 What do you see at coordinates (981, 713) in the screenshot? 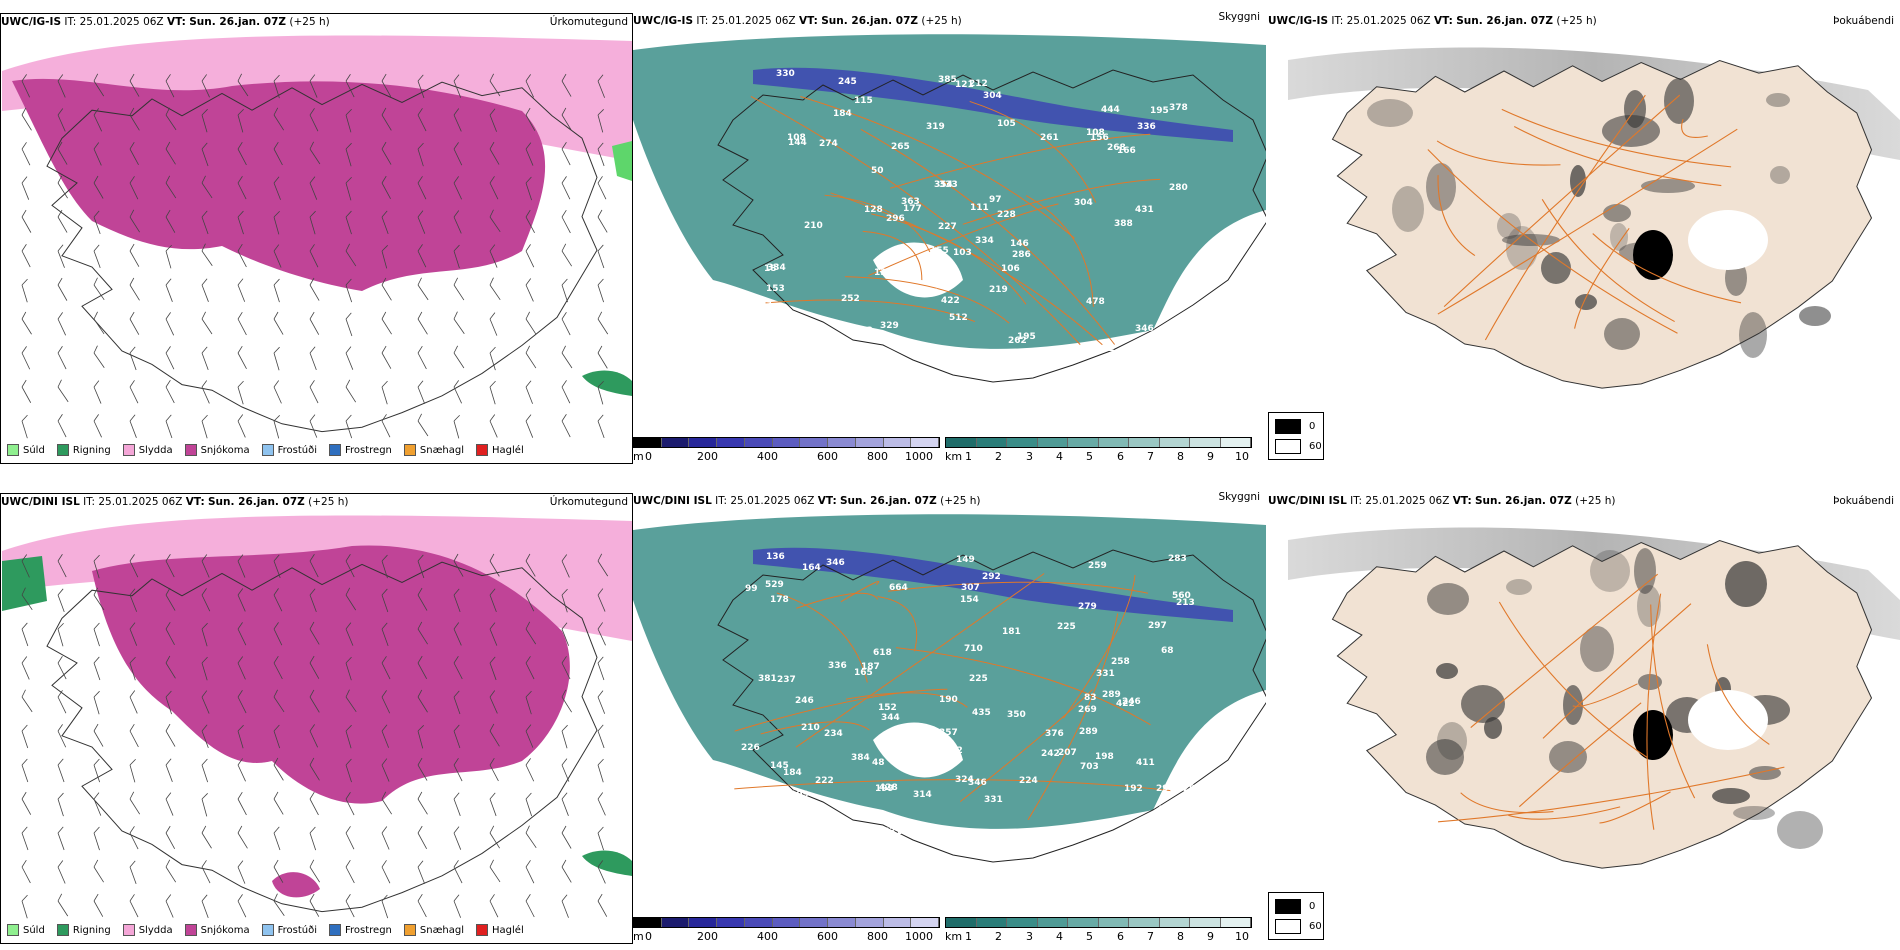
I see `ceiling-value: 435` at bounding box center [981, 713].